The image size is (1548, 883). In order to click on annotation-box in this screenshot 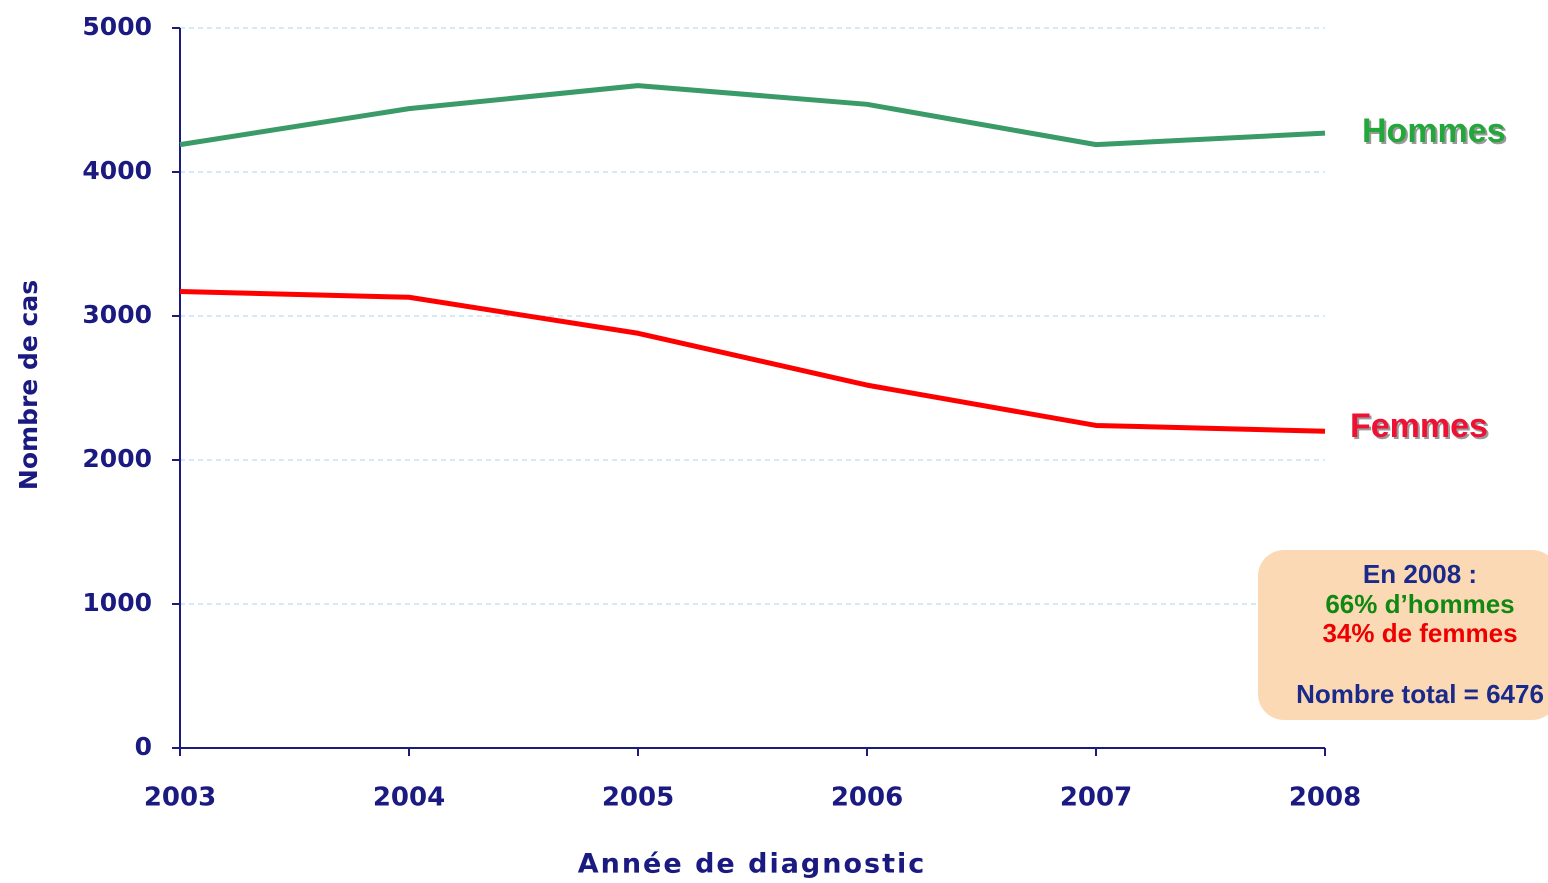, I will do `click(1403, 635)`.